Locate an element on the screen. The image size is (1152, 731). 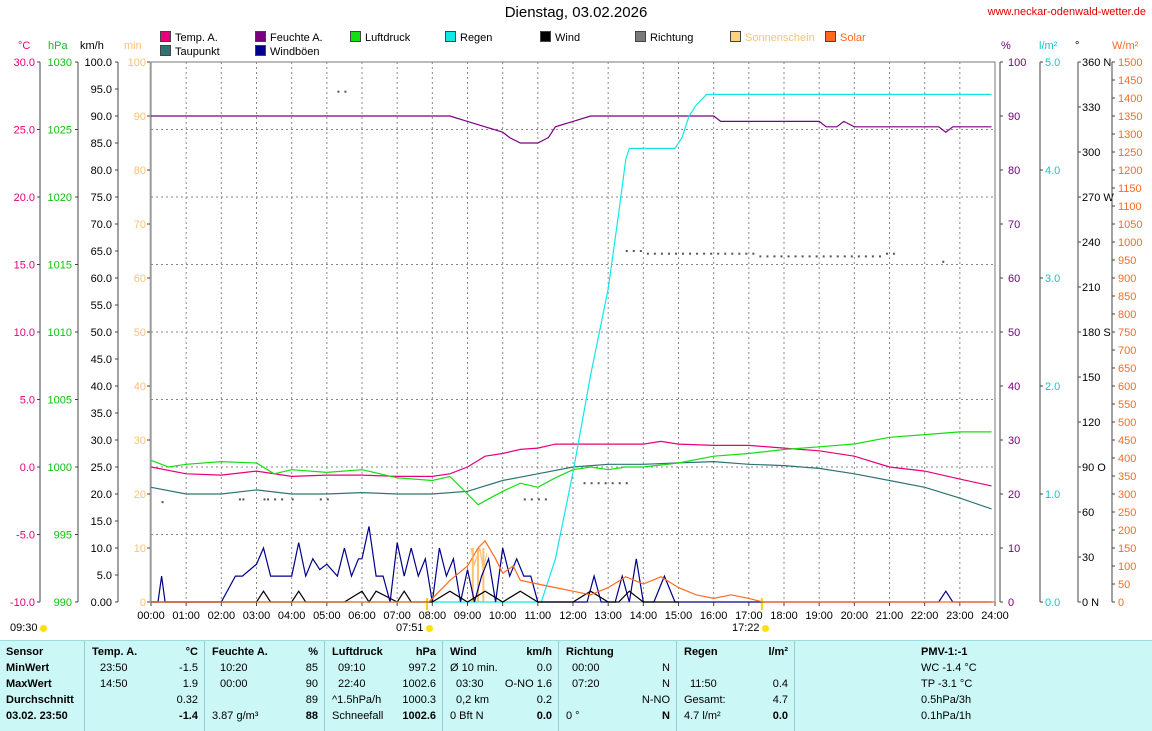
cell-value: 0.0 is located at coordinates (544, 668).